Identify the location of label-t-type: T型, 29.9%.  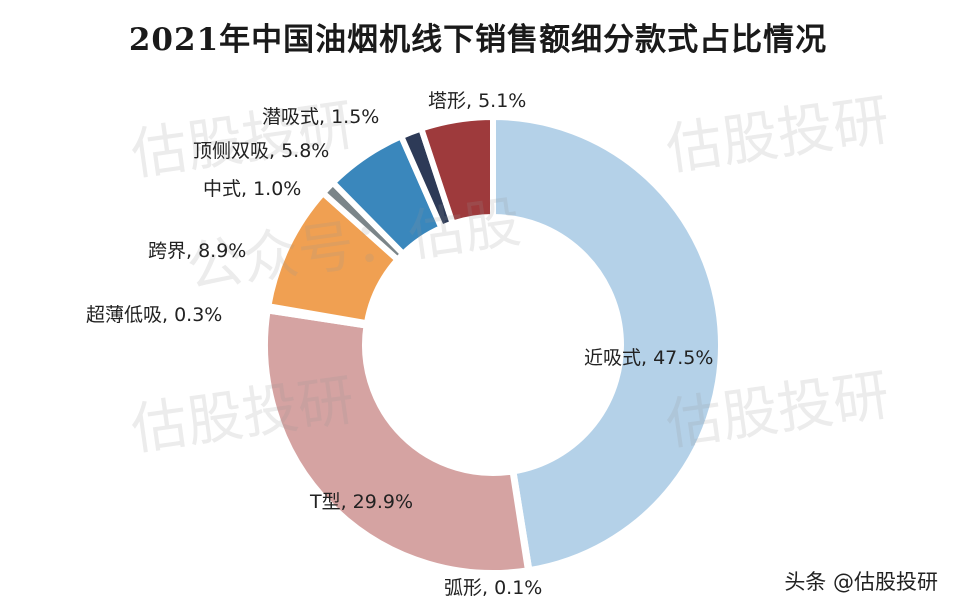
(362, 502).